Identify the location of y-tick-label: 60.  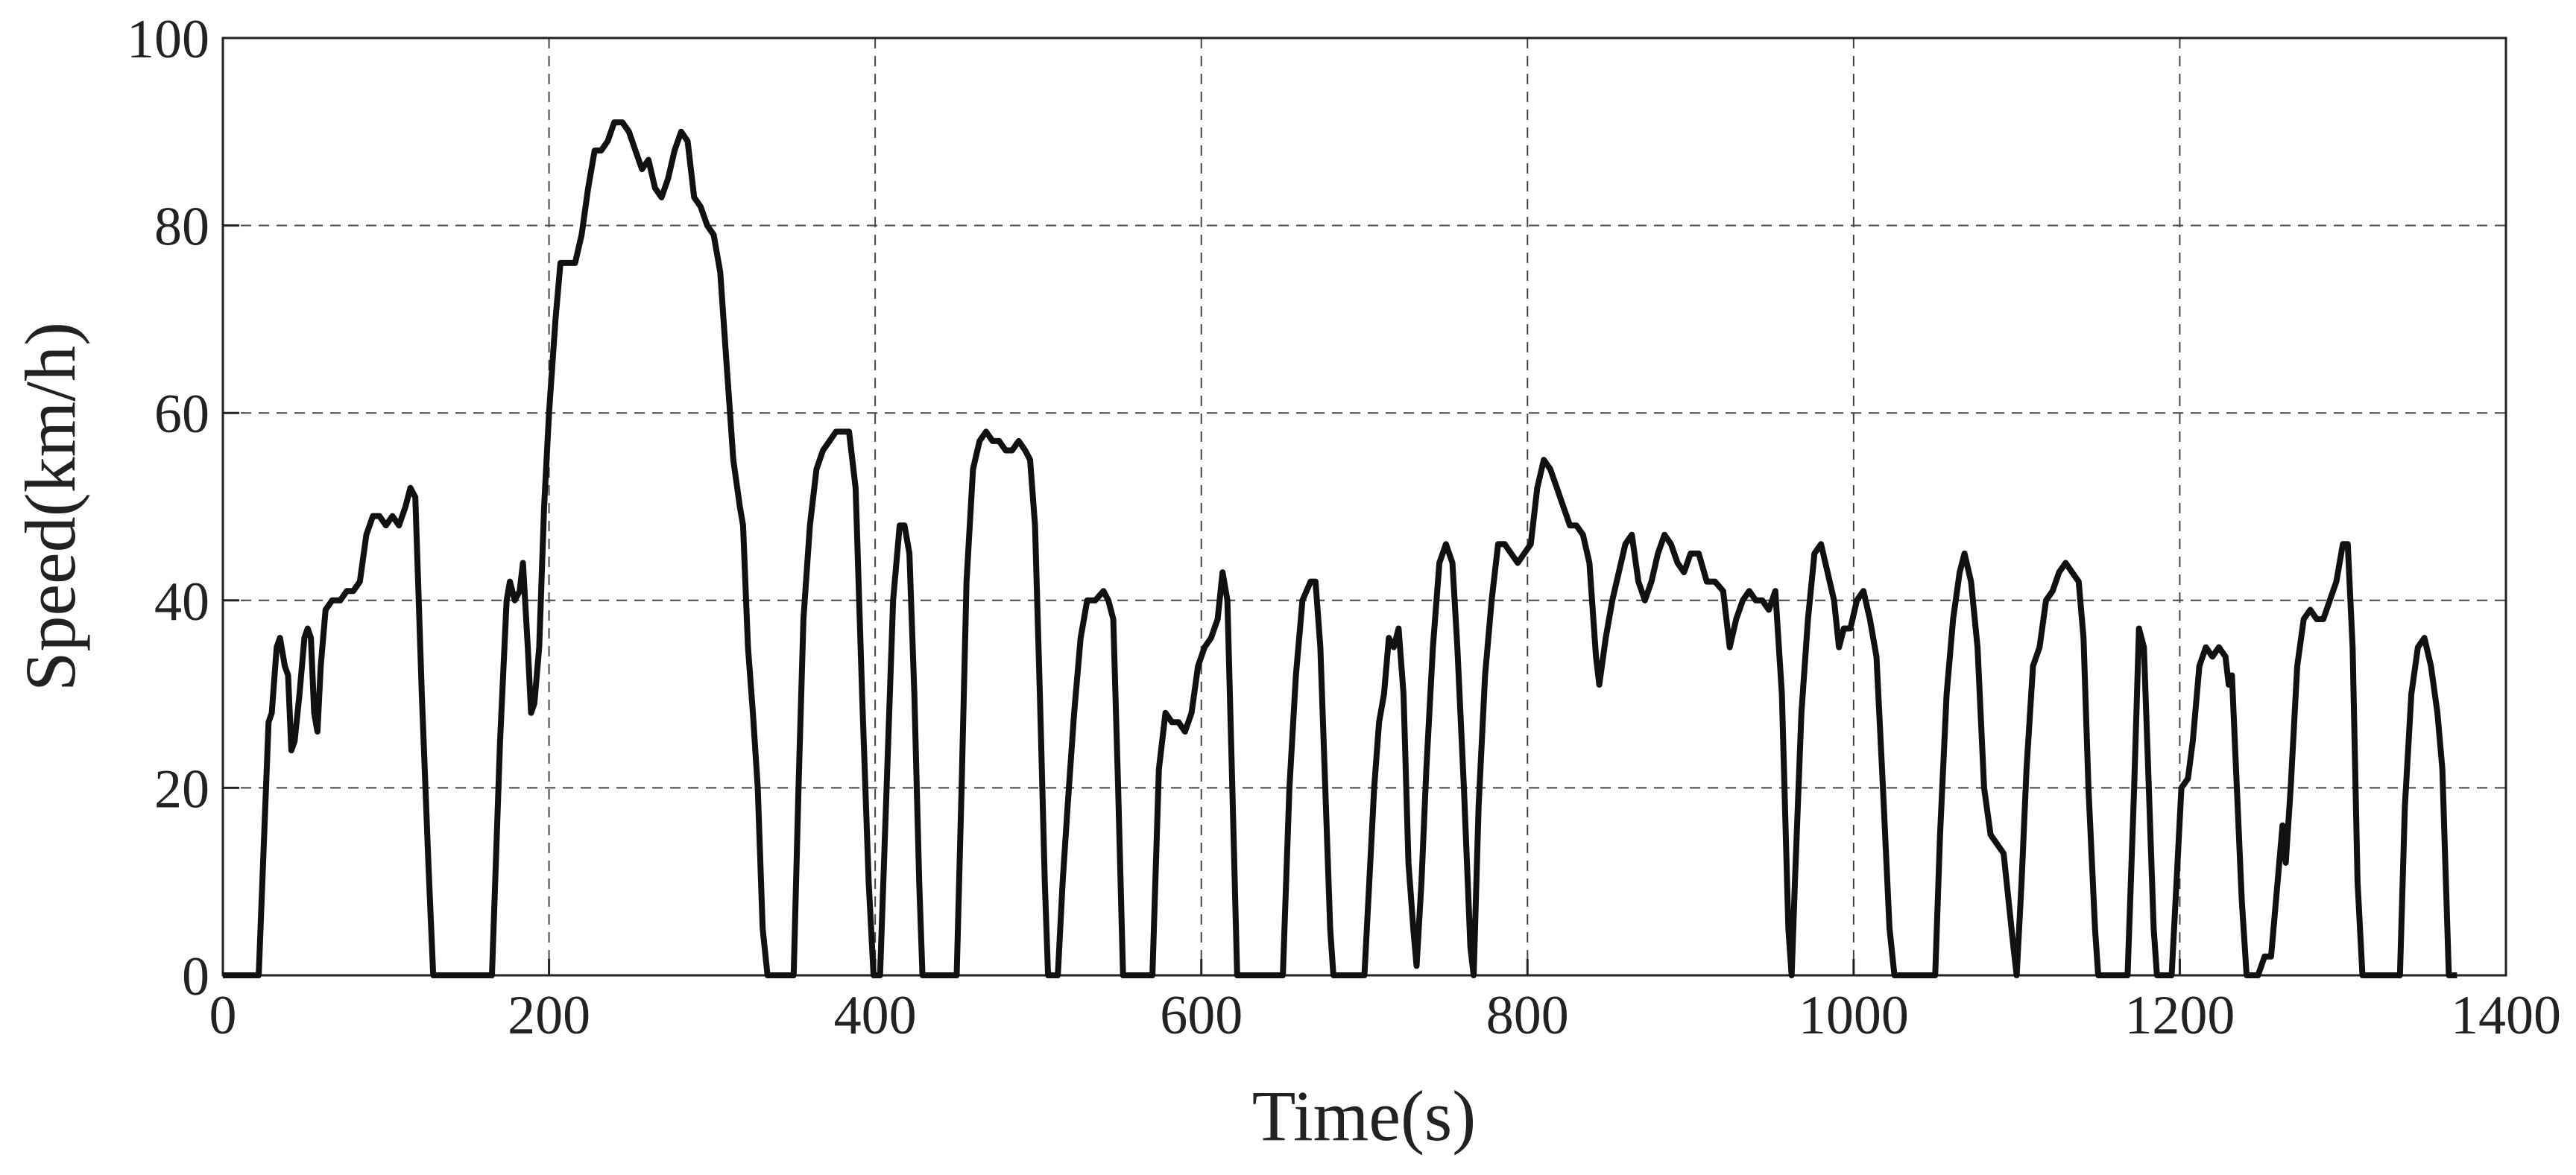
(181, 414).